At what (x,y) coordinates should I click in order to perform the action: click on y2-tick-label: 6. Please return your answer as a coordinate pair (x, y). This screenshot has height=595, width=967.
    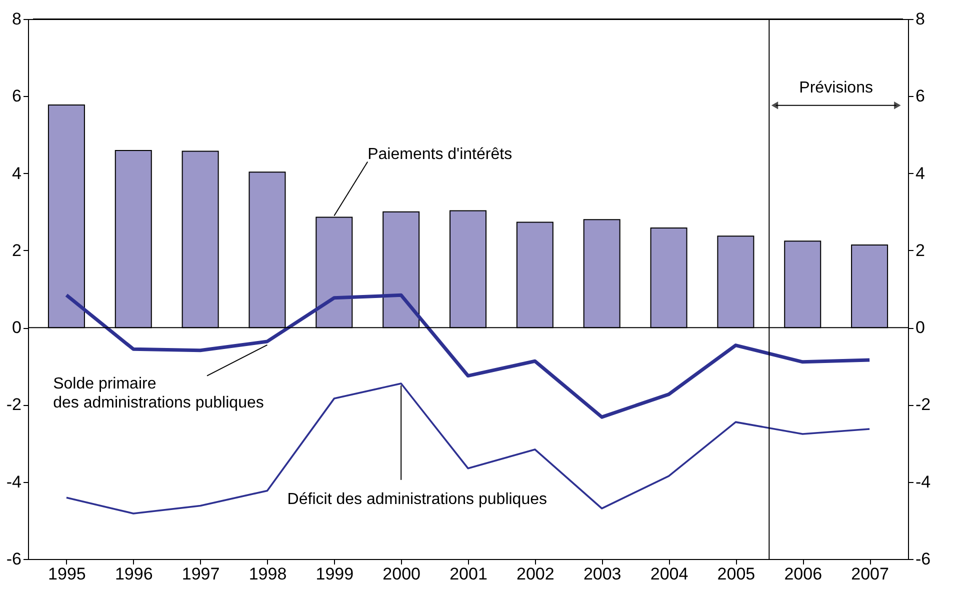
    Looking at the image, I should click on (920, 96).